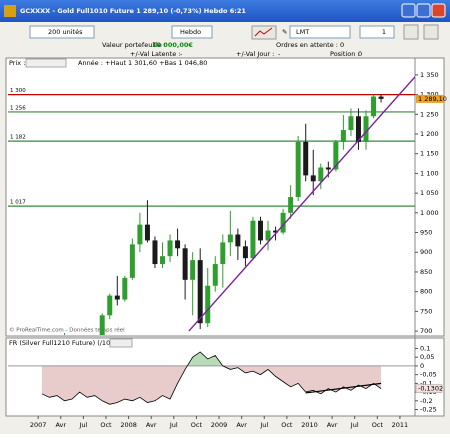 This screenshot has height=438, width=450. I want to click on indicator-tools, so click(121, 343).